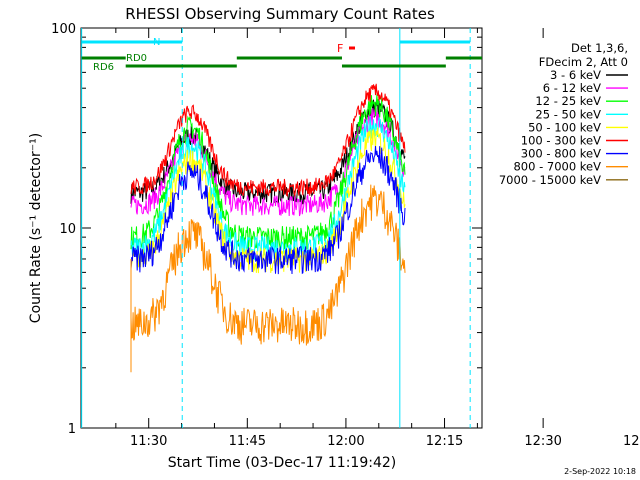 This screenshot has height=480, width=640. Describe the element at coordinates (156, 42) in the screenshot. I see `night-label: N` at that location.